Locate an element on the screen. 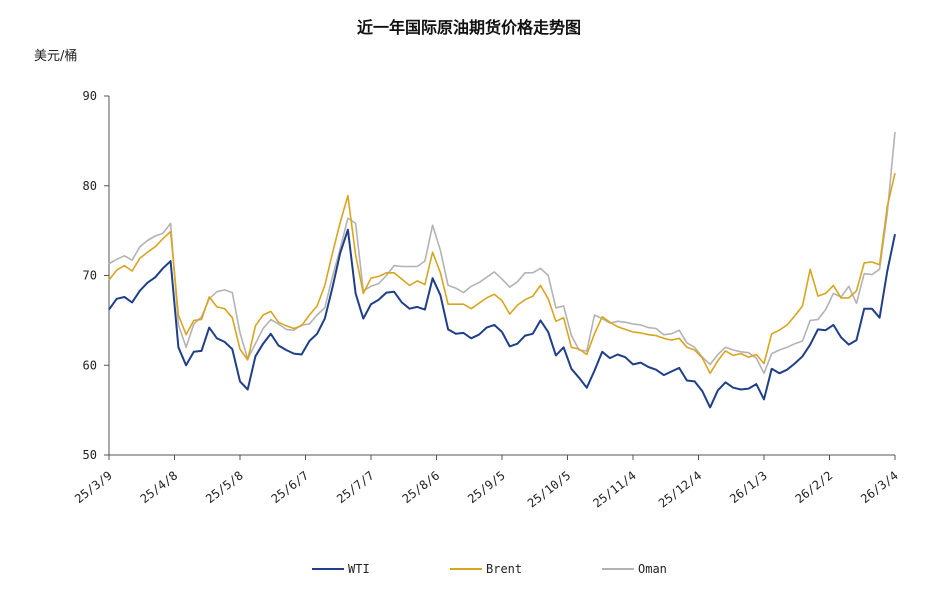 This screenshot has width=938, height=602. legend-swatch-brent is located at coordinates (466, 569).